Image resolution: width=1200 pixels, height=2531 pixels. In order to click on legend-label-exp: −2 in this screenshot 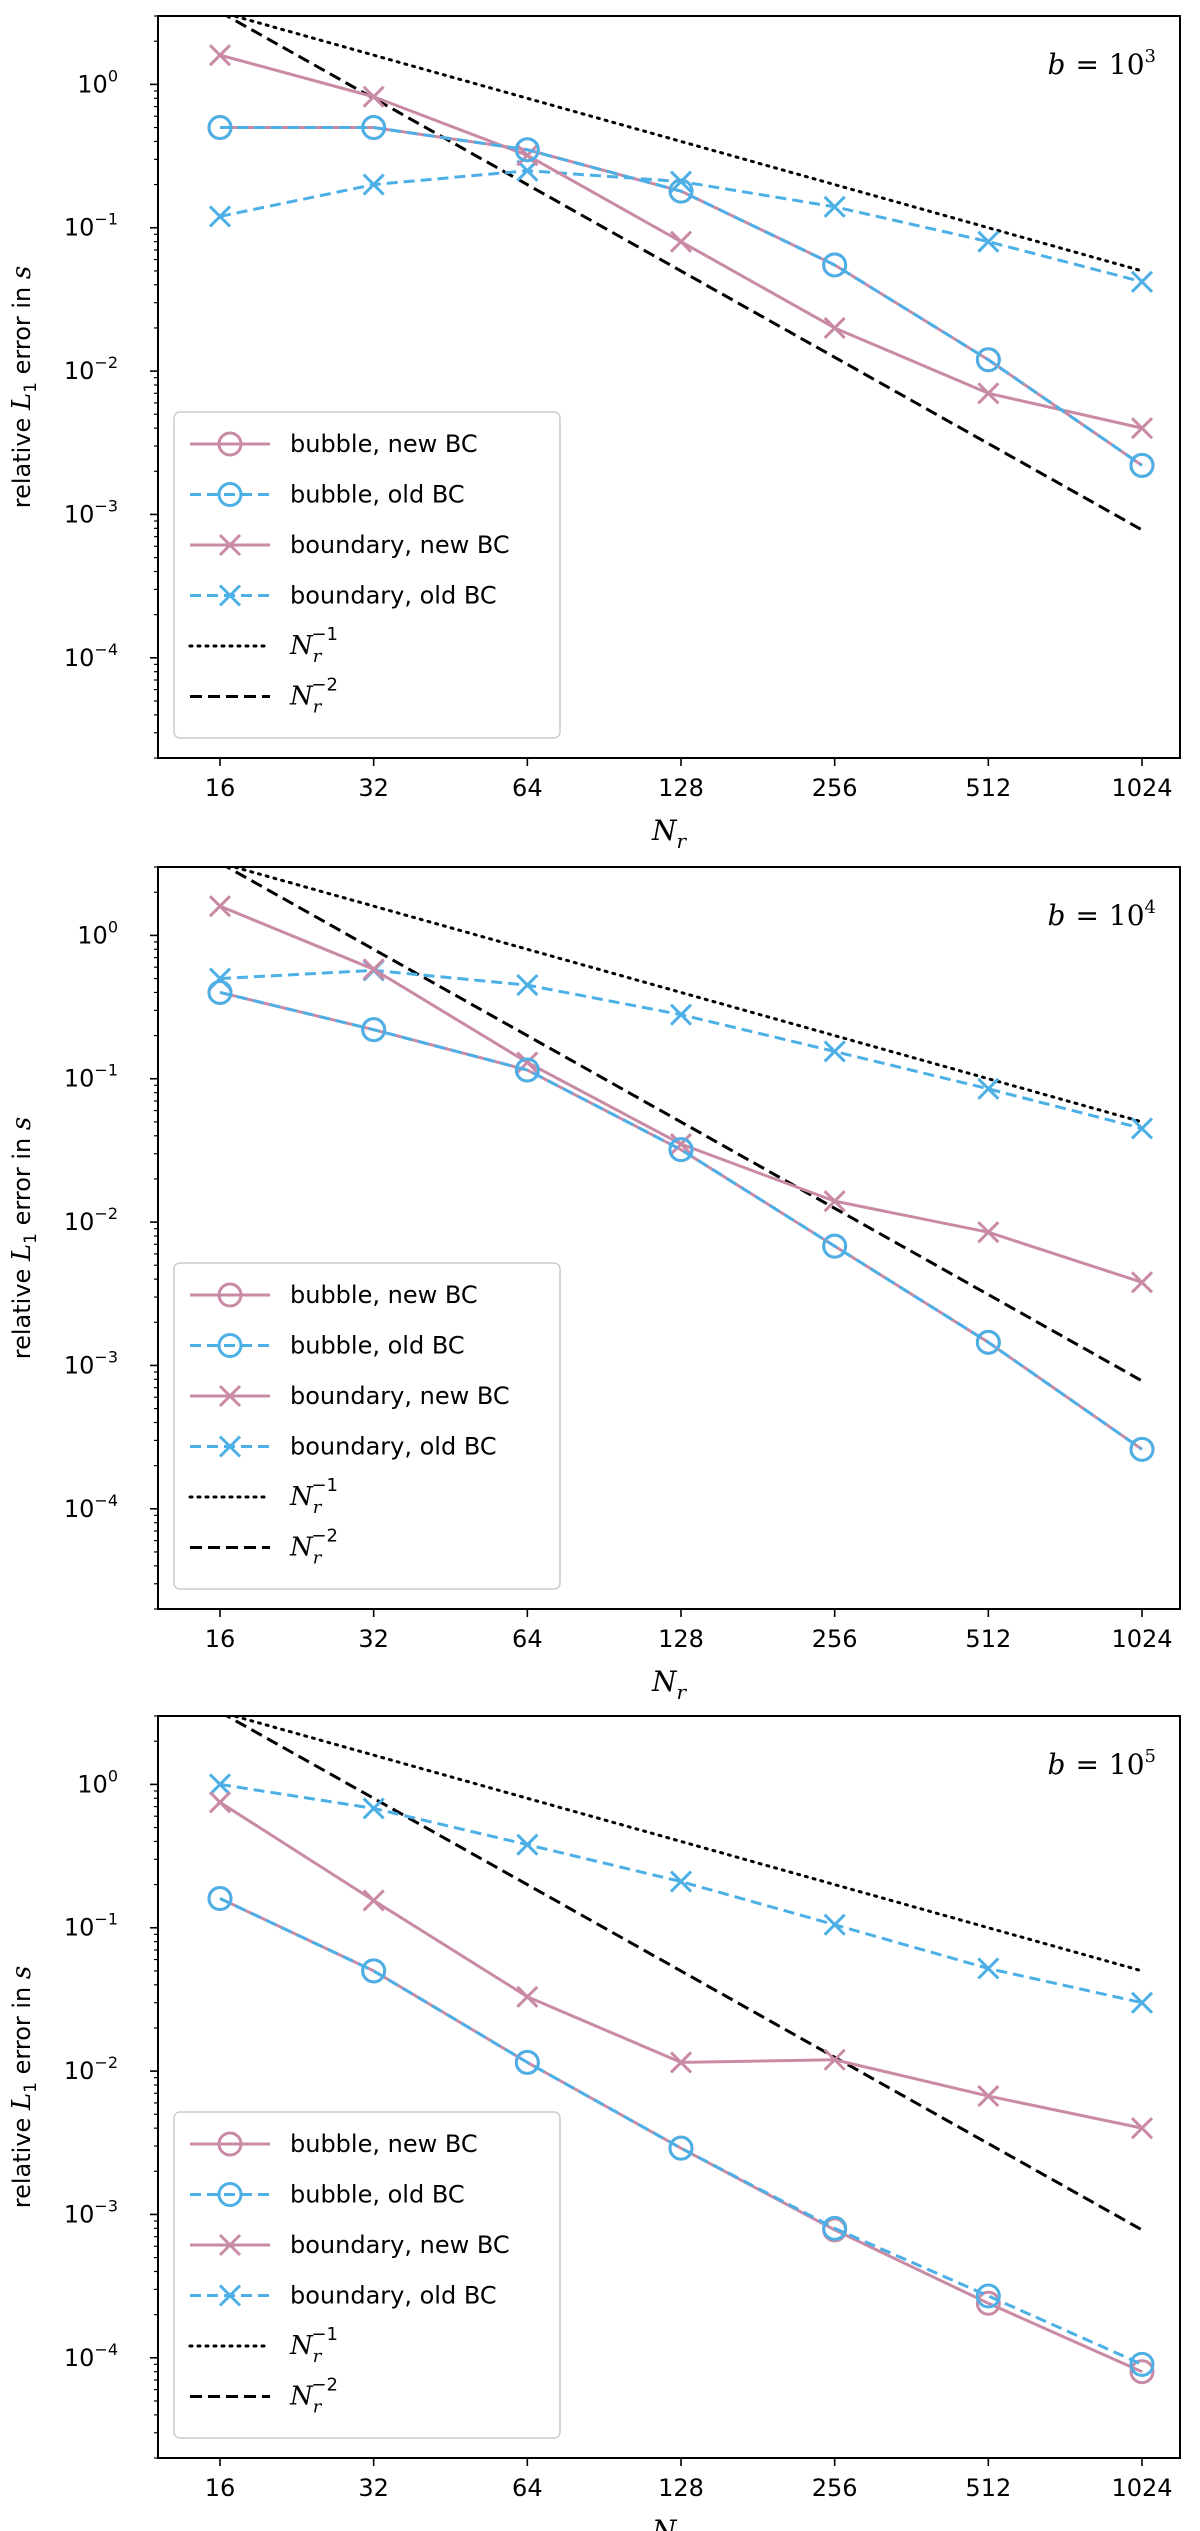, I will do `click(324, 1536)`.